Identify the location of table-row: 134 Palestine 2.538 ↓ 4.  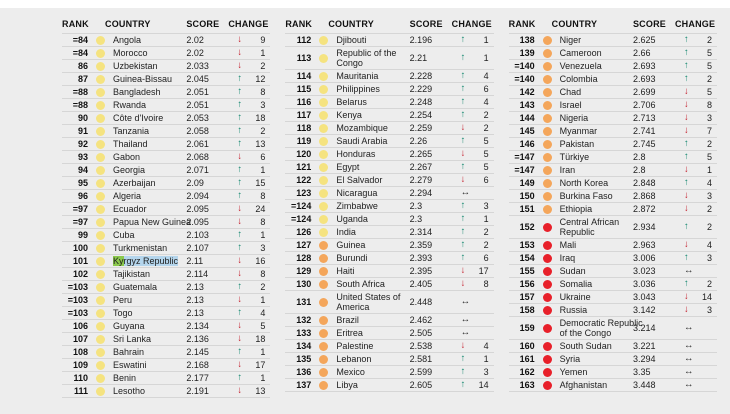
(389, 346).